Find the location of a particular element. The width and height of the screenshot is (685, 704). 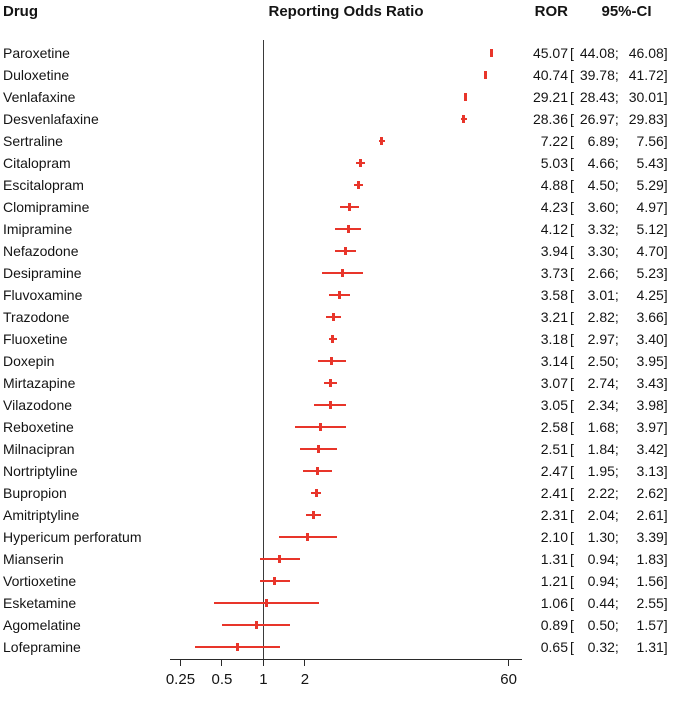

ci-value: [3.30; 4.70] is located at coordinates (626, 251).